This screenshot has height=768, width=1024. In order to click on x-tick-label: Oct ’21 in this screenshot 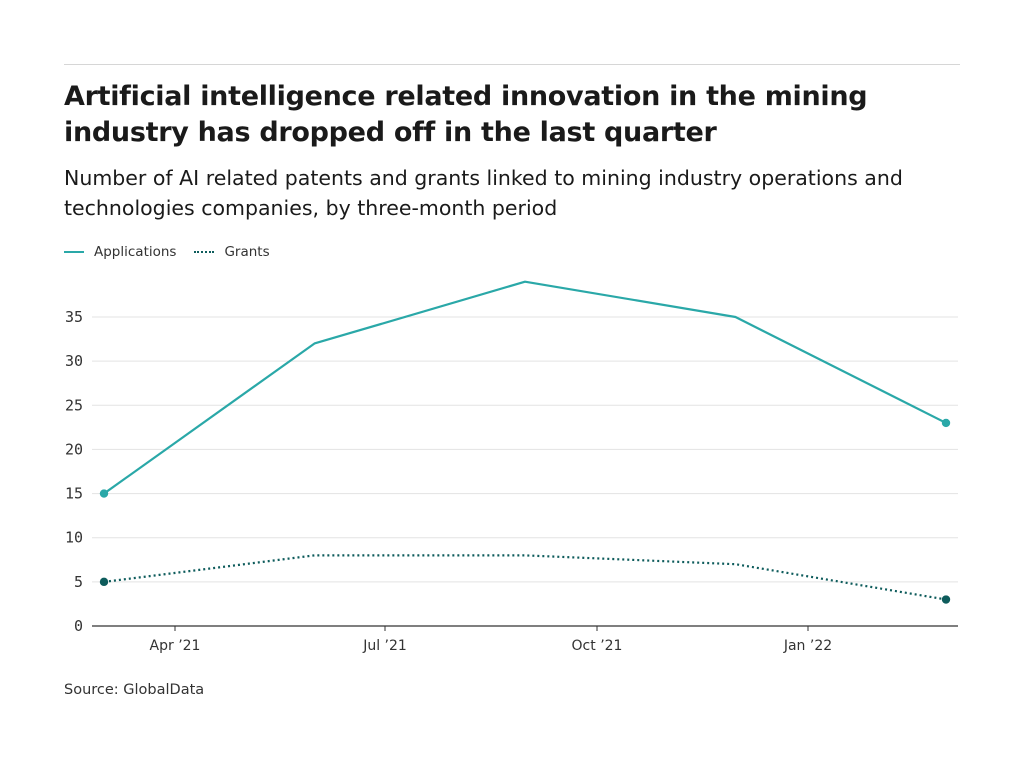, I will do `click(597, 646)`.